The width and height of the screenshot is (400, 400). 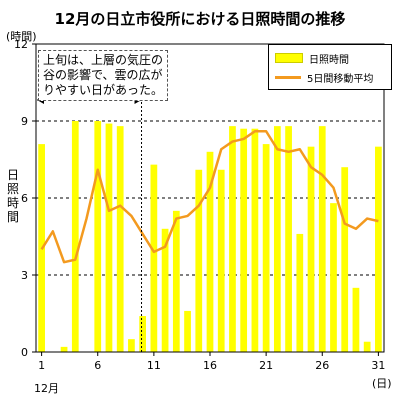 I want to click on y-axis-unit: (時間), so click(x=21, y=36).